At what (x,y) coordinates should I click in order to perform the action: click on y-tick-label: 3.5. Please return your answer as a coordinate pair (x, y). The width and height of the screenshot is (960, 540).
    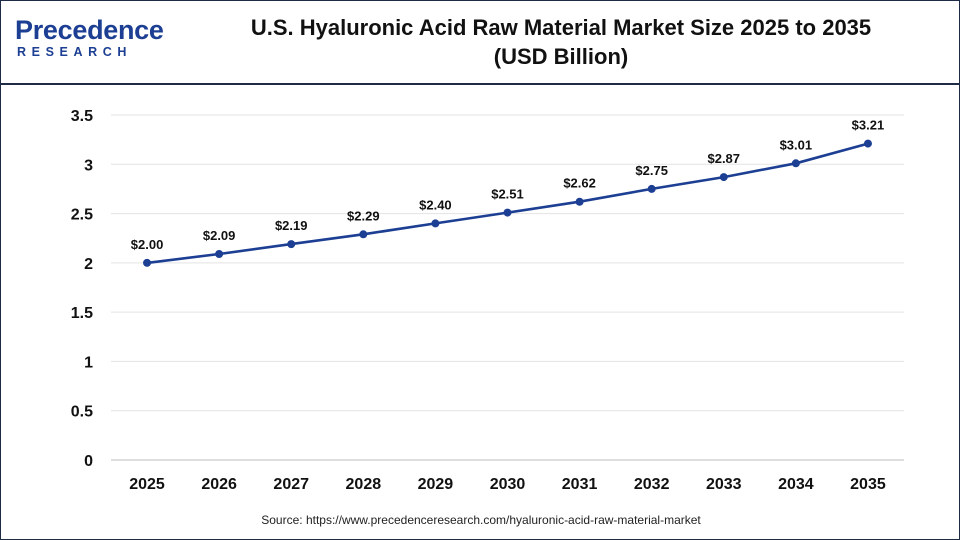
    Looking at the image, I should click on (82, 116).